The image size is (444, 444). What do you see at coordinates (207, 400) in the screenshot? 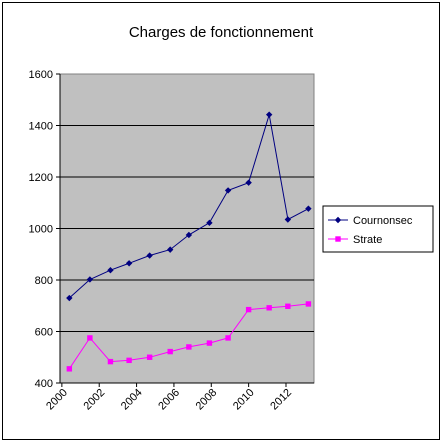
I see `x-tick-label: 2008` at bounding box center [207, 400].